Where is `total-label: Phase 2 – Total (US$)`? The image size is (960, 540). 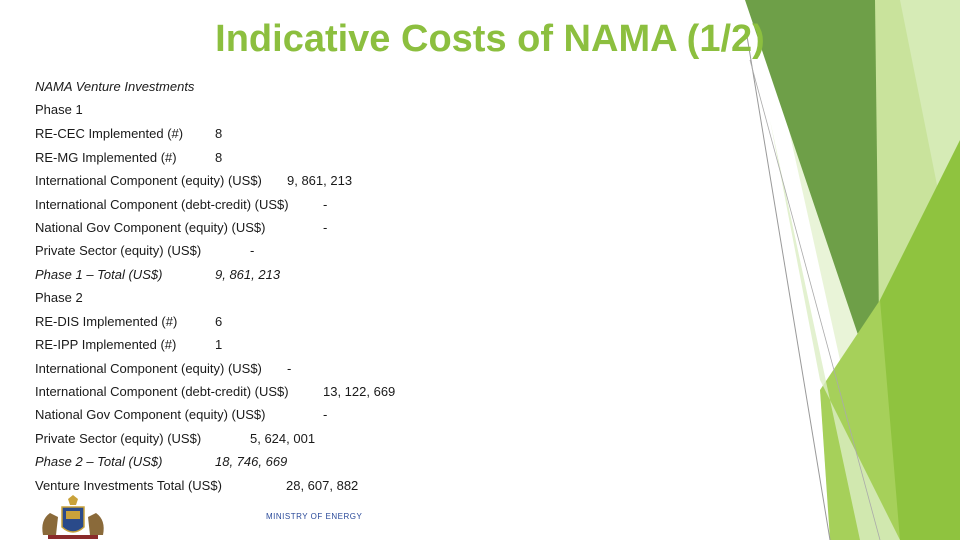
total-label: Phase 2 – Total (US$) is located at coordinates (99, 461).